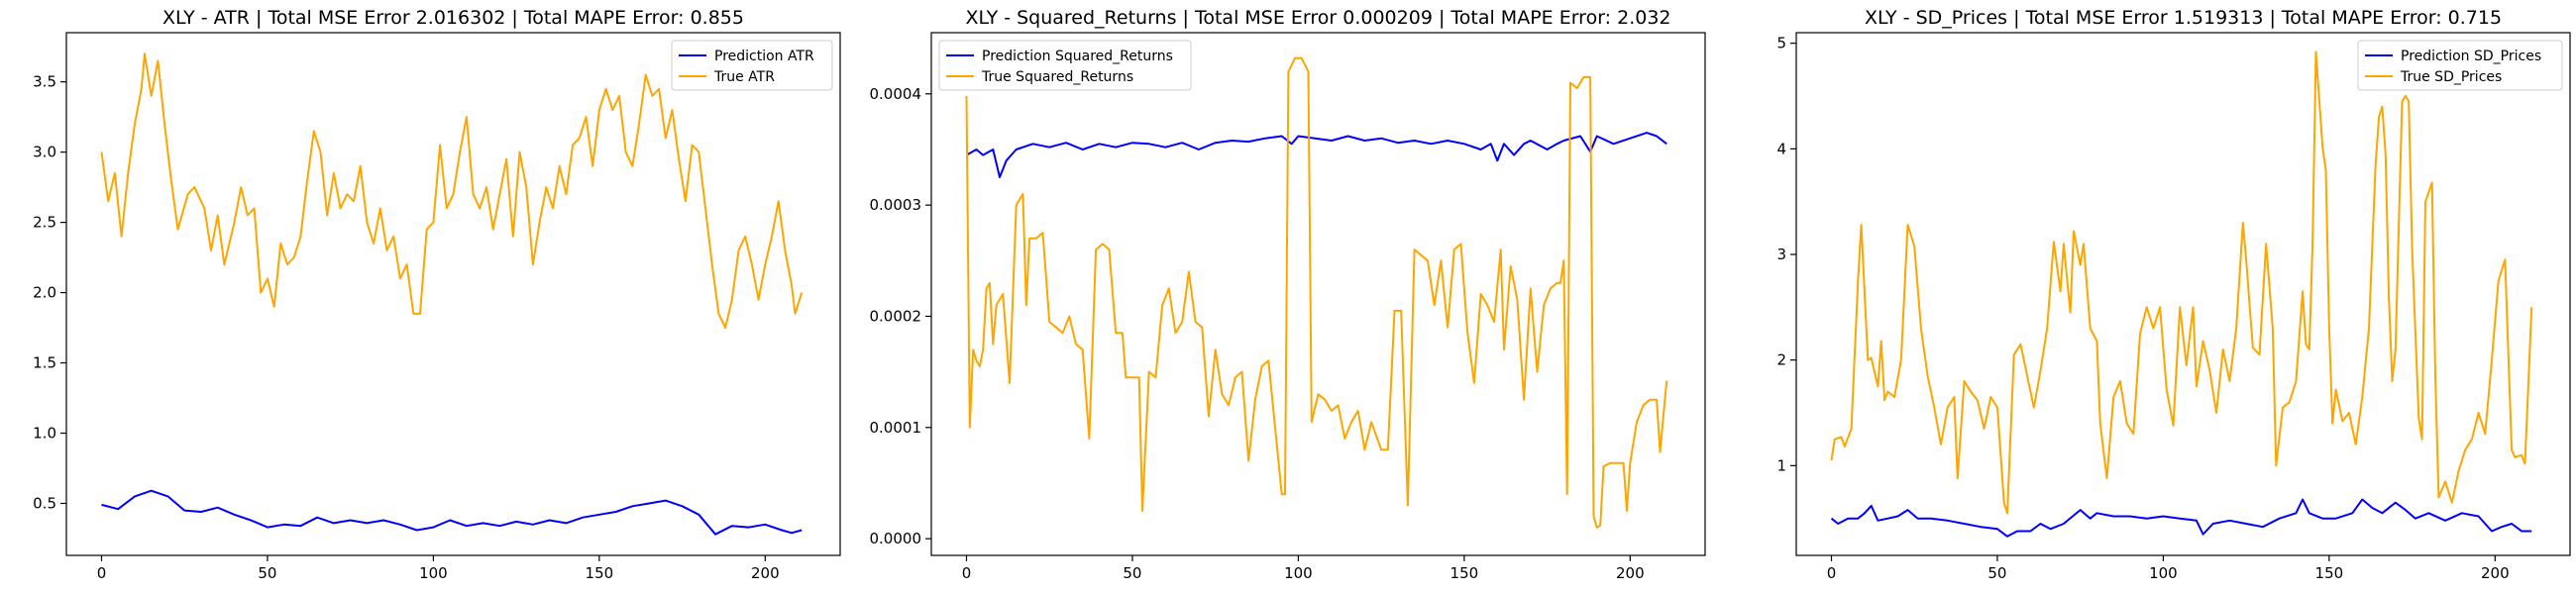  What do you see at coordinates (896, 205) in the screenshot?
I see `y-tick-label: 0.0003` at bounding box center [896, 205].